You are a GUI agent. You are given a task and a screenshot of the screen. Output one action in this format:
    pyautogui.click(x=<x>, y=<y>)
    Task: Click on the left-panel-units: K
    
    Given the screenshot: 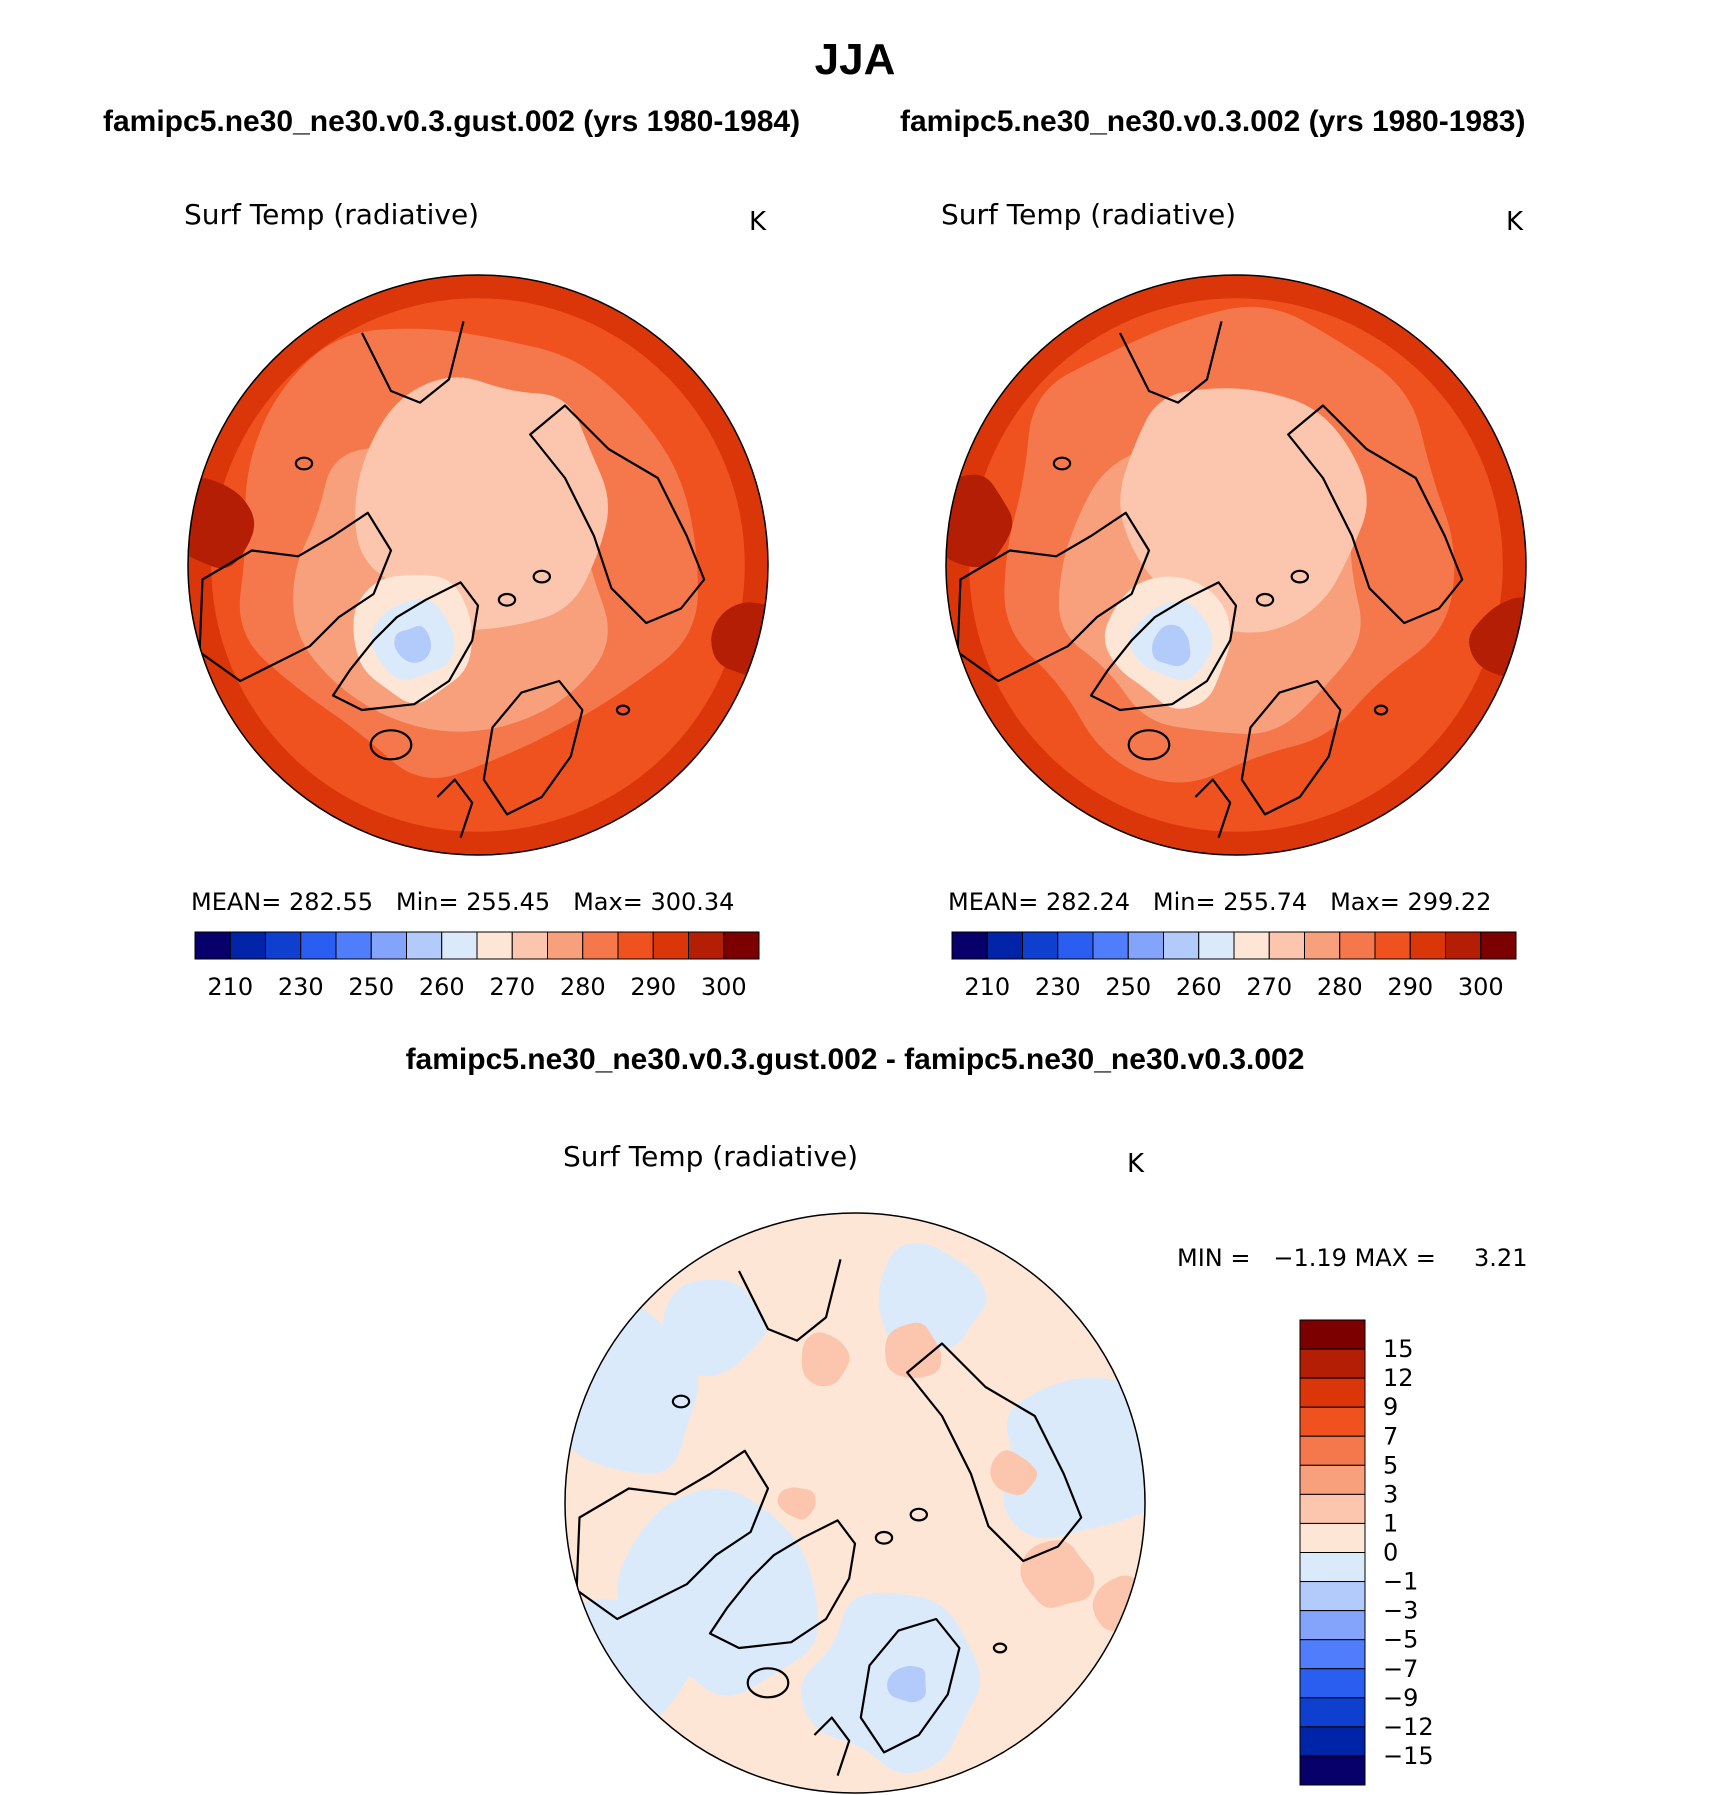 What is the action you would take?
    pyautogui.click(x=758, y=222)
    